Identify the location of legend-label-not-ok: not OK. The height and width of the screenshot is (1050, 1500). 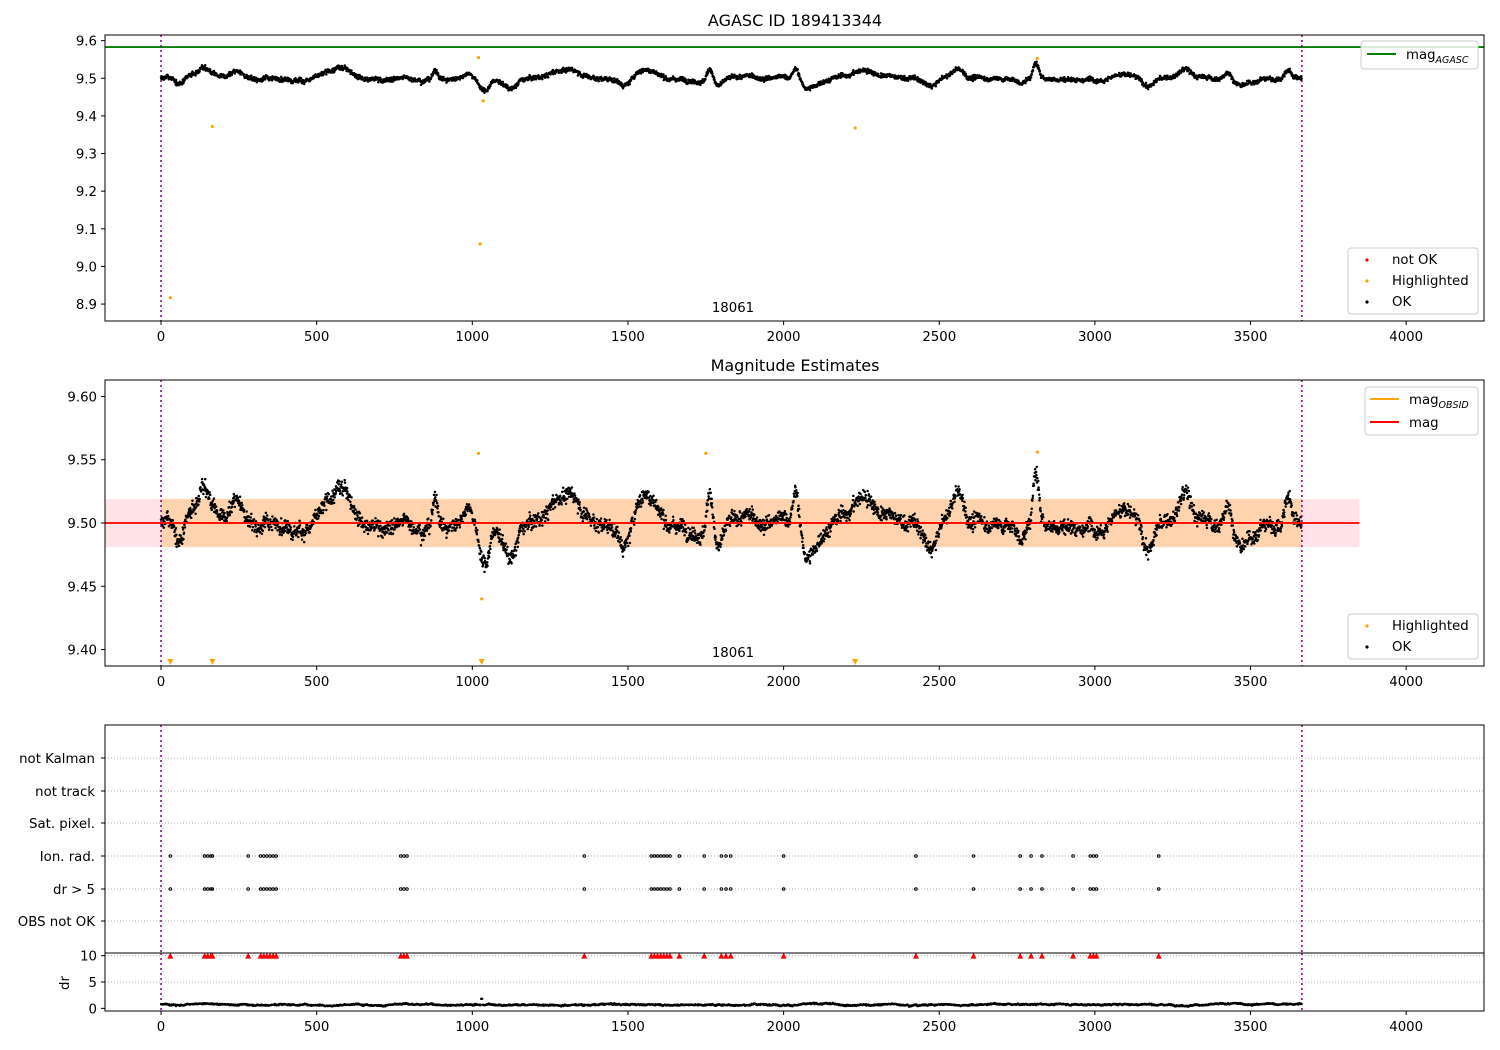
(1414, 260).